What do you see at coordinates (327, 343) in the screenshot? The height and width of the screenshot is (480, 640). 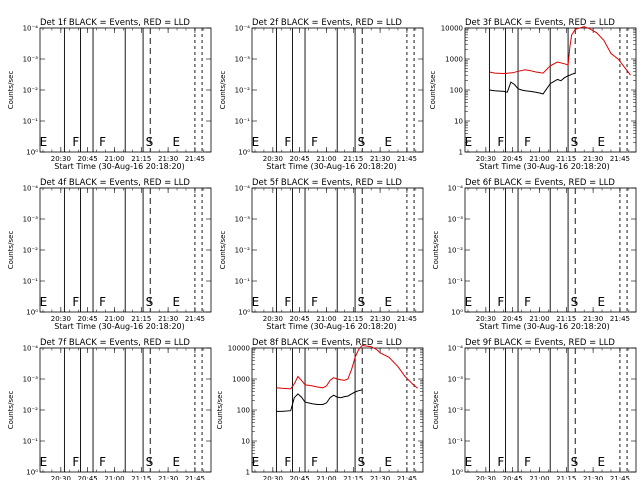 I see `panel-title: Det 8f BLACK = Events, RED = LLD` at bounding box center [327, 343].